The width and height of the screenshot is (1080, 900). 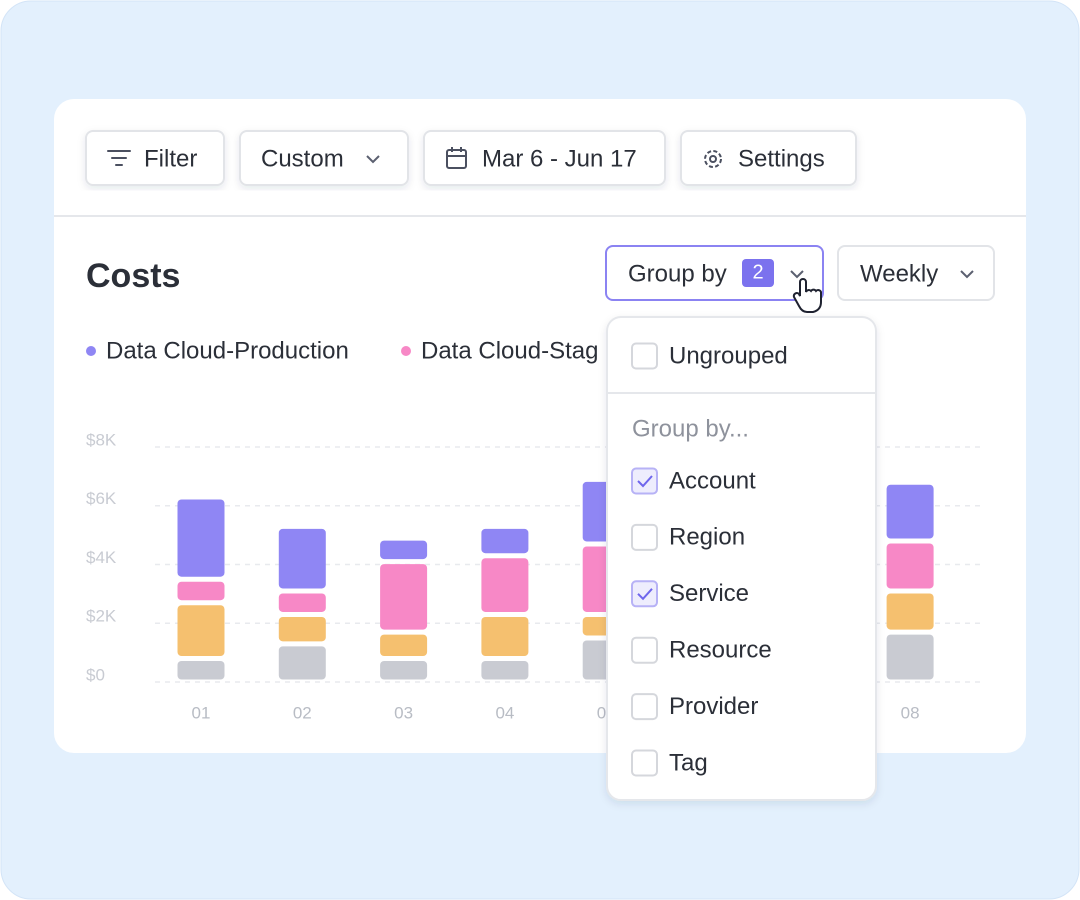 I want to click on section-title: Costs, so click(x=133, y=276).